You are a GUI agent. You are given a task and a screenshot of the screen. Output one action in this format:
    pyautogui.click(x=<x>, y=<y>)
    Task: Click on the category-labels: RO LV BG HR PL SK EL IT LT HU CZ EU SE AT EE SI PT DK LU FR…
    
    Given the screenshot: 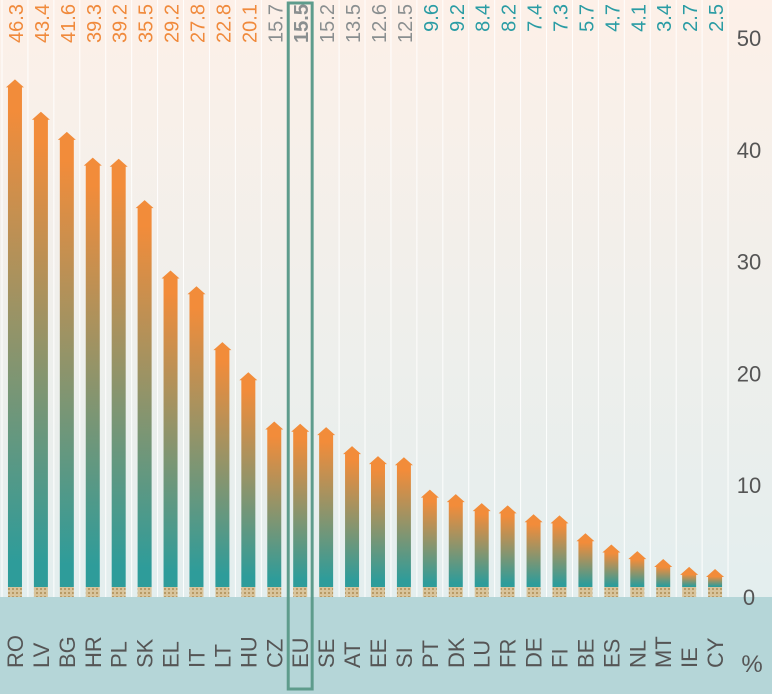 What is the action you would take?
    pyautogui.click(x=365, y=651)
    